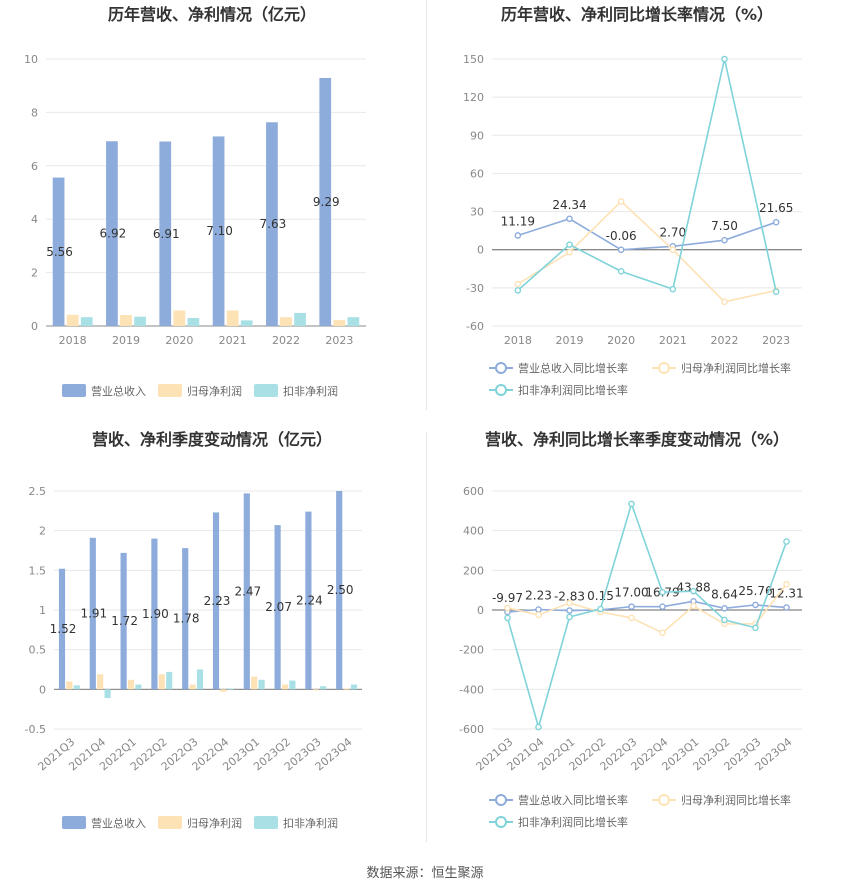 This screenshot has height=891, width=850. Describe the element at coordinates (507, 598) in the screenshot. I see `line-data-label: -9.97` at that location.